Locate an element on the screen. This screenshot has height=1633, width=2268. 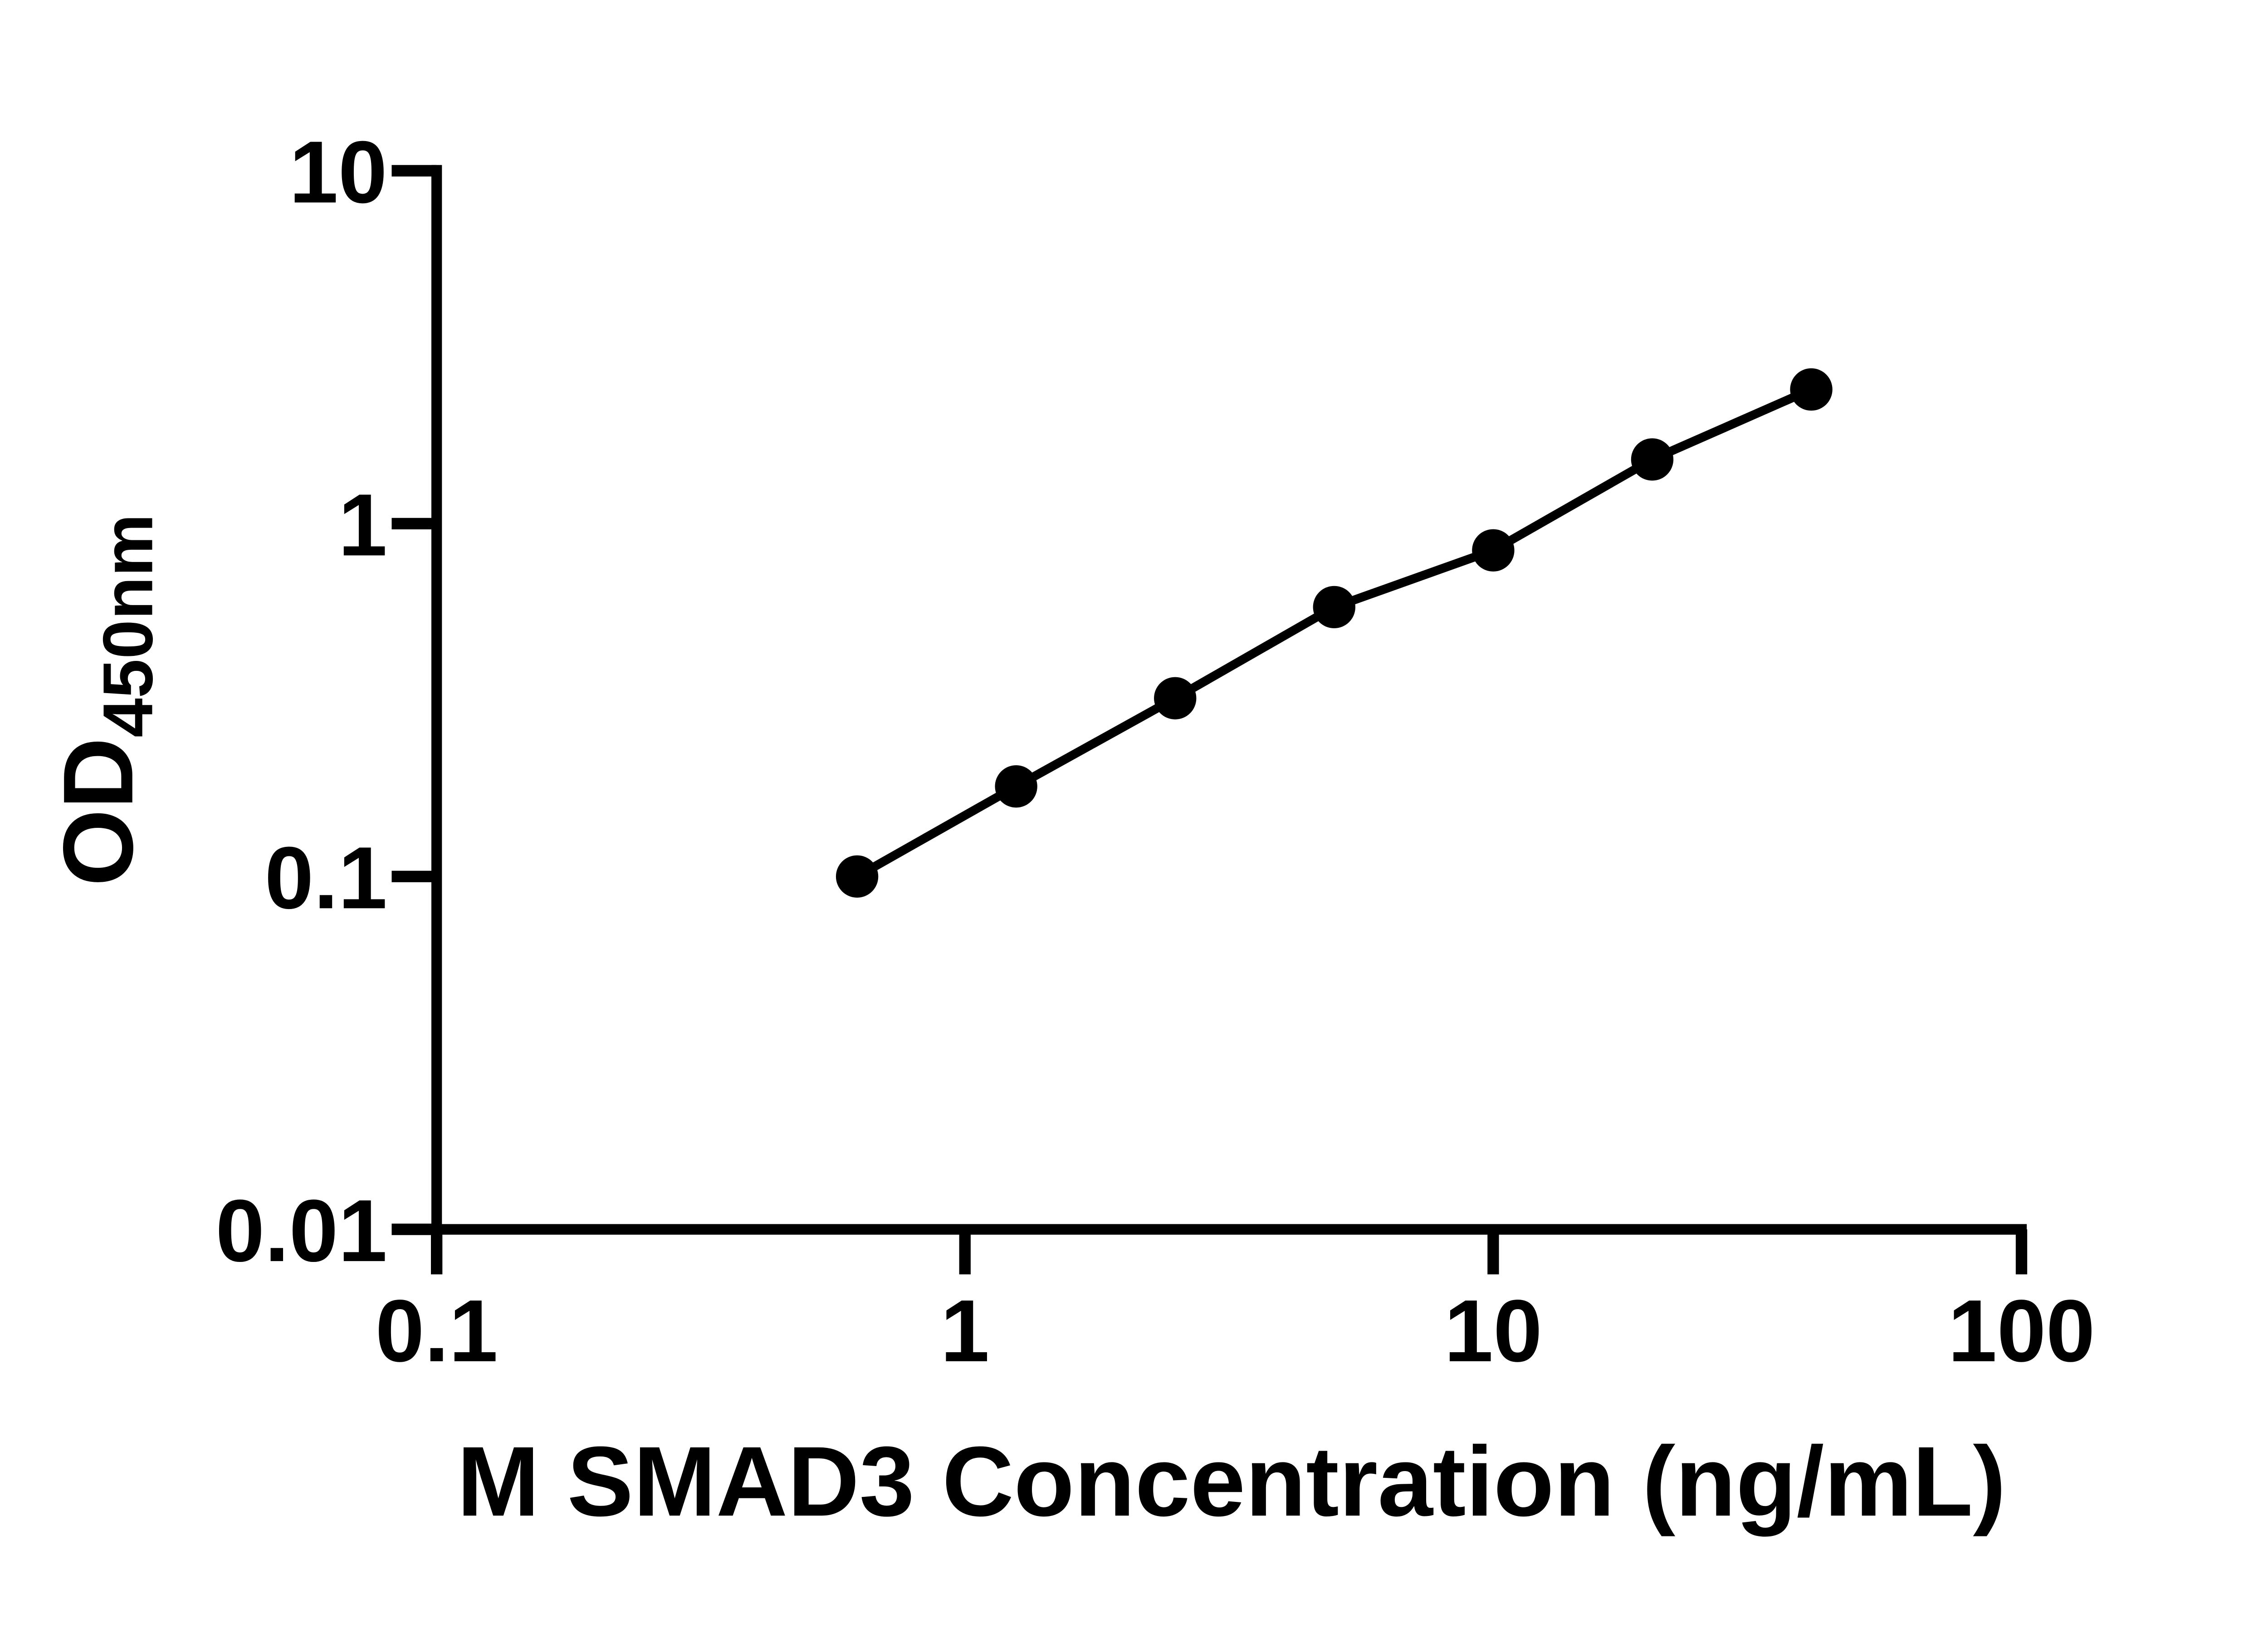
y-tick-label: 10 is located at coordinates (338, 172).